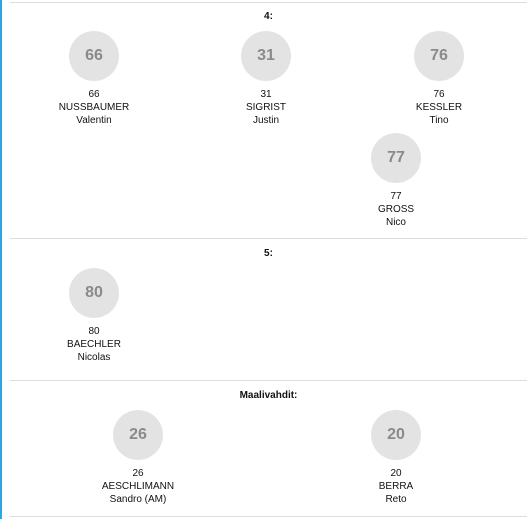  Describe the element at coordinates (266, 94) in the screenshot. I see `player-number: 31` at that location.